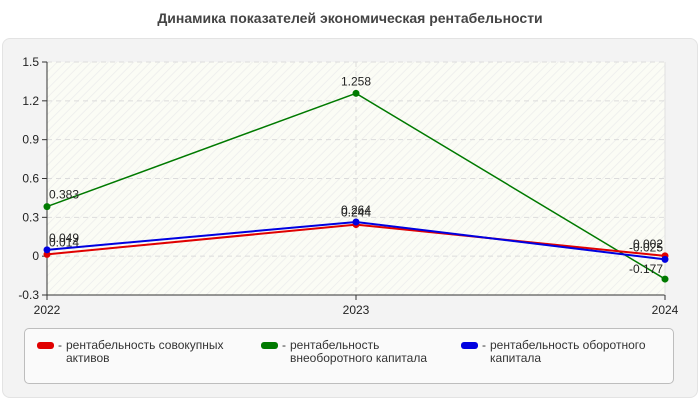  I want to click on data-label: -0.177, so click(646, 269).